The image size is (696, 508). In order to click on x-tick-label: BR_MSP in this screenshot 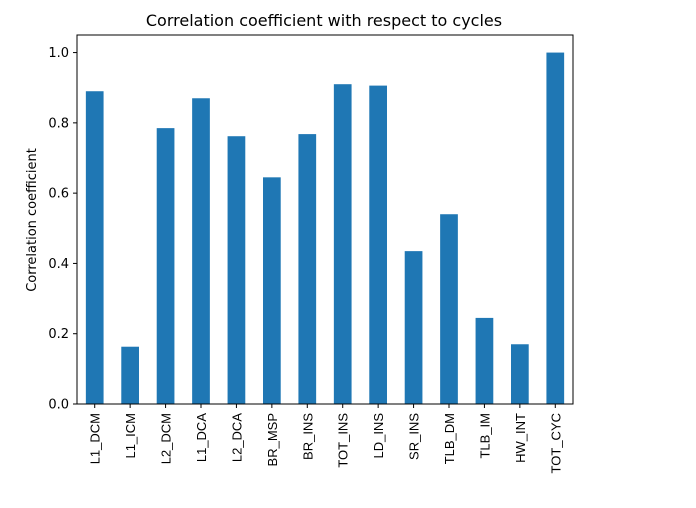, I will do `click(272, 439)`.